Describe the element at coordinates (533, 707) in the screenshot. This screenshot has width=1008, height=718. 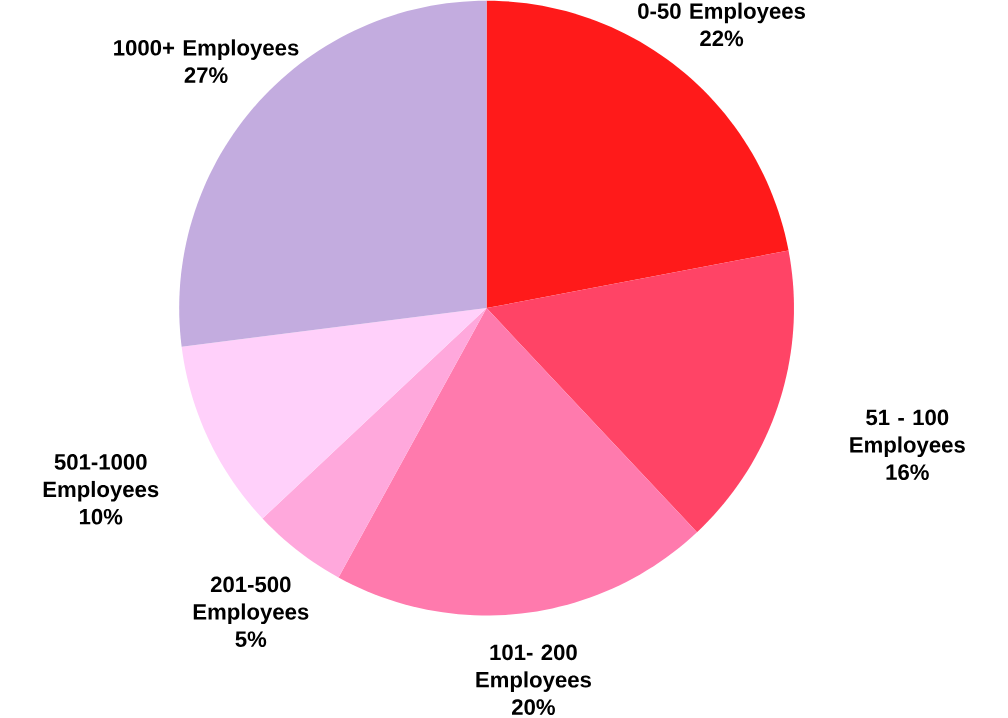
I see `data-label: 20%` at that location.